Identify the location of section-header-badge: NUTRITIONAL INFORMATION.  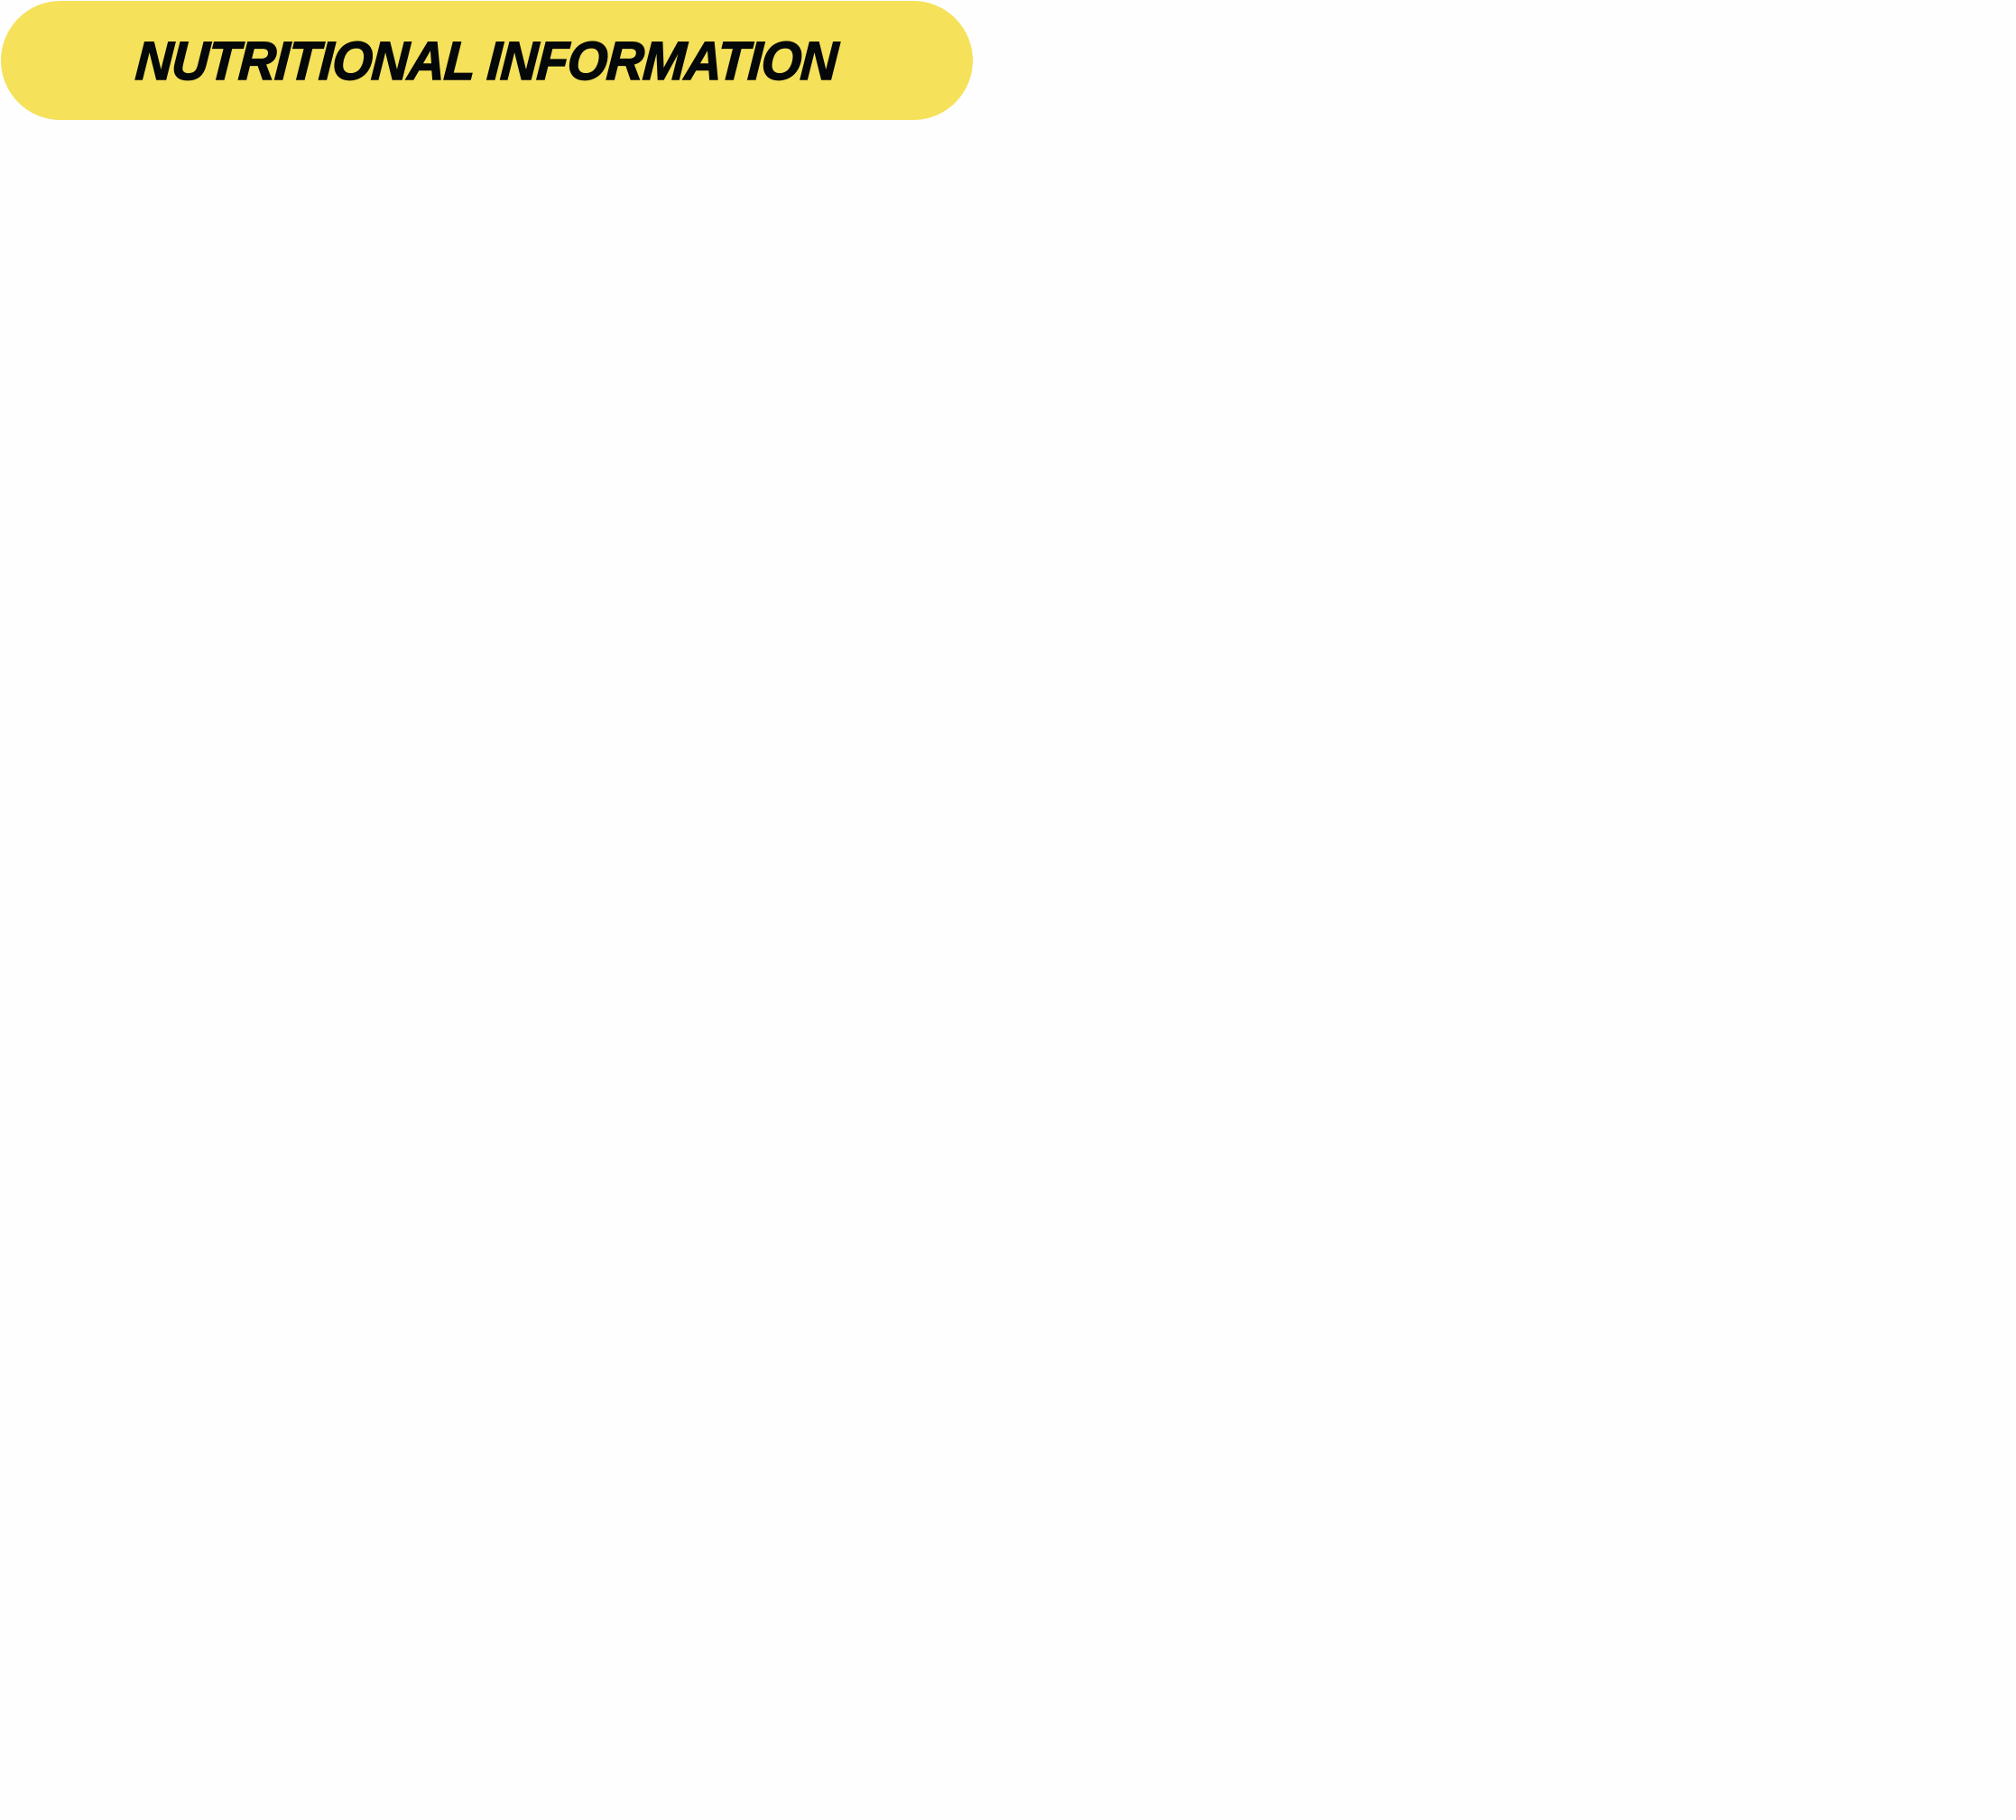
(487, 61).